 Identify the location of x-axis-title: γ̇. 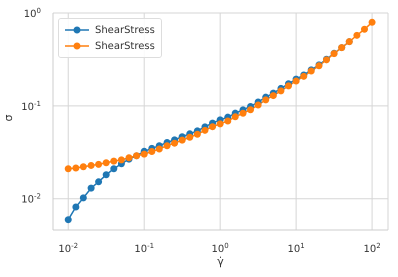
(220, 261).